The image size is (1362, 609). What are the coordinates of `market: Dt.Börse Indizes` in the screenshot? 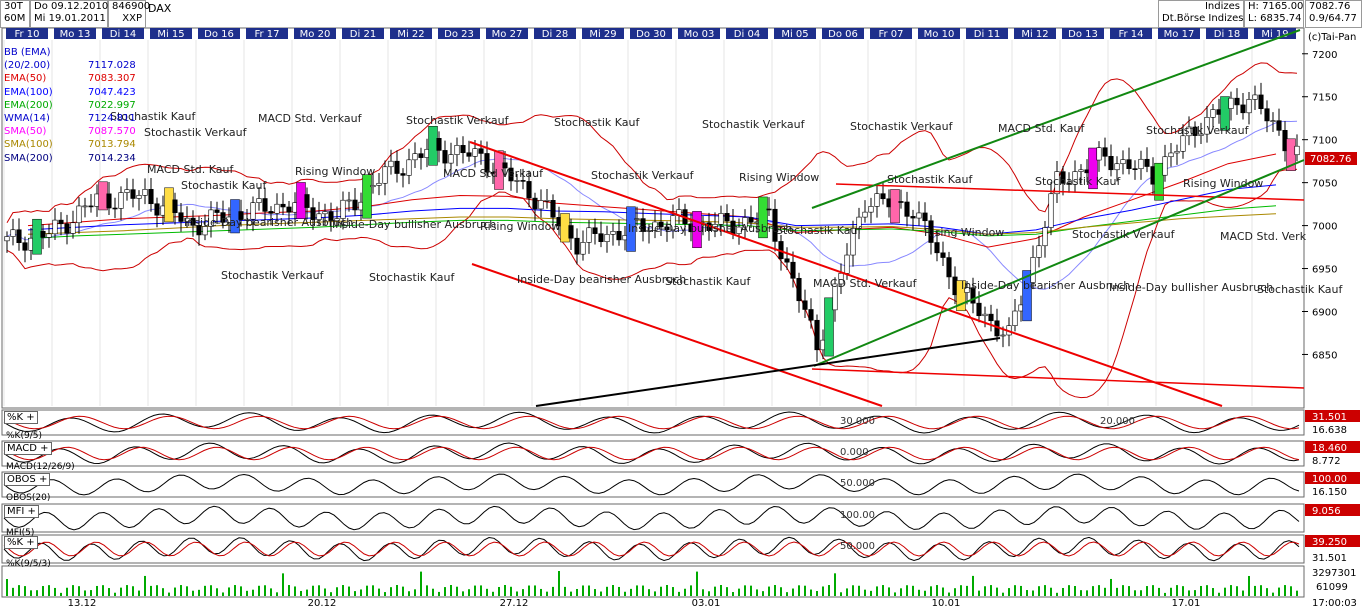 It's located at (1203, 18).